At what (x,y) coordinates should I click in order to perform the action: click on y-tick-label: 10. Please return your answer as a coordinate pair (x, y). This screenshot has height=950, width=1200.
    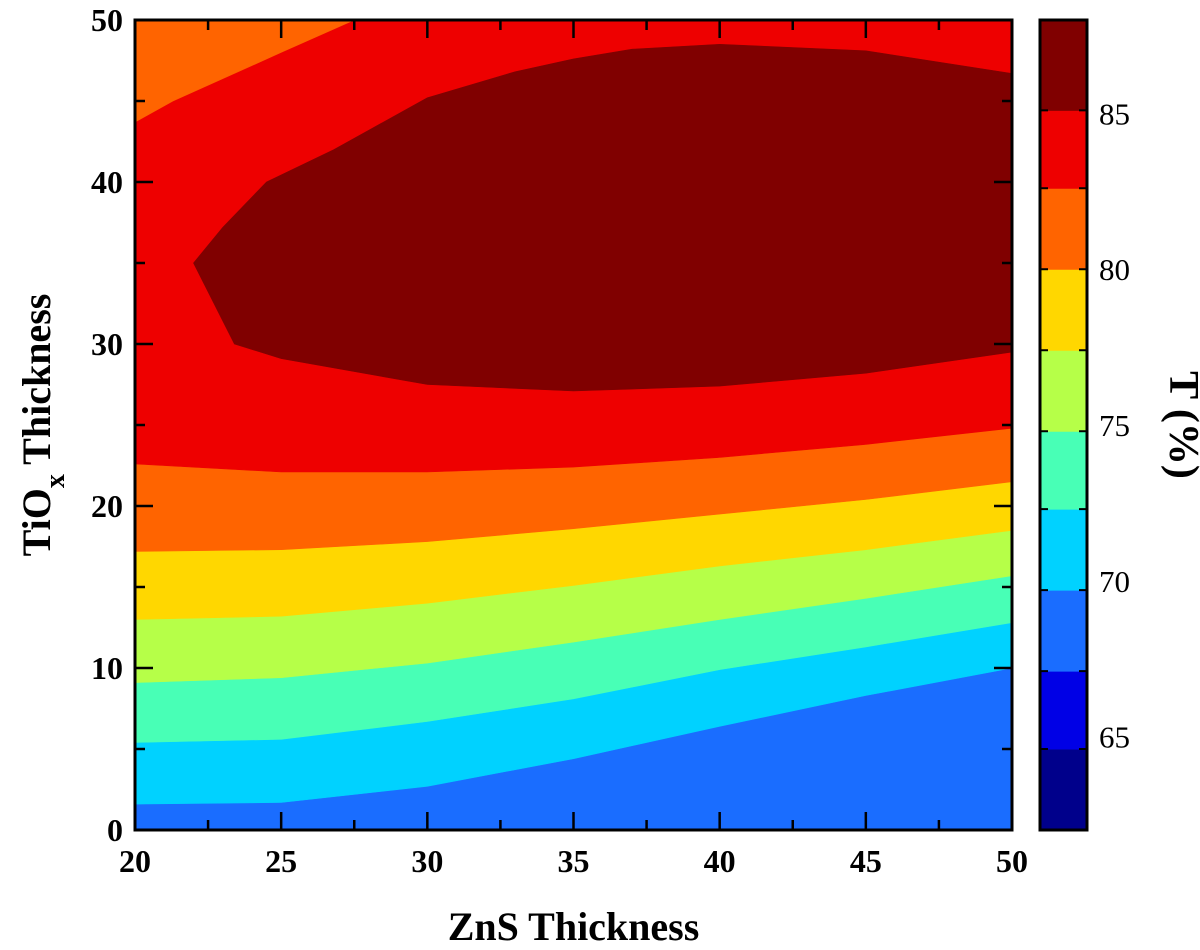
    Looking at the image, I should click on (107, 668).